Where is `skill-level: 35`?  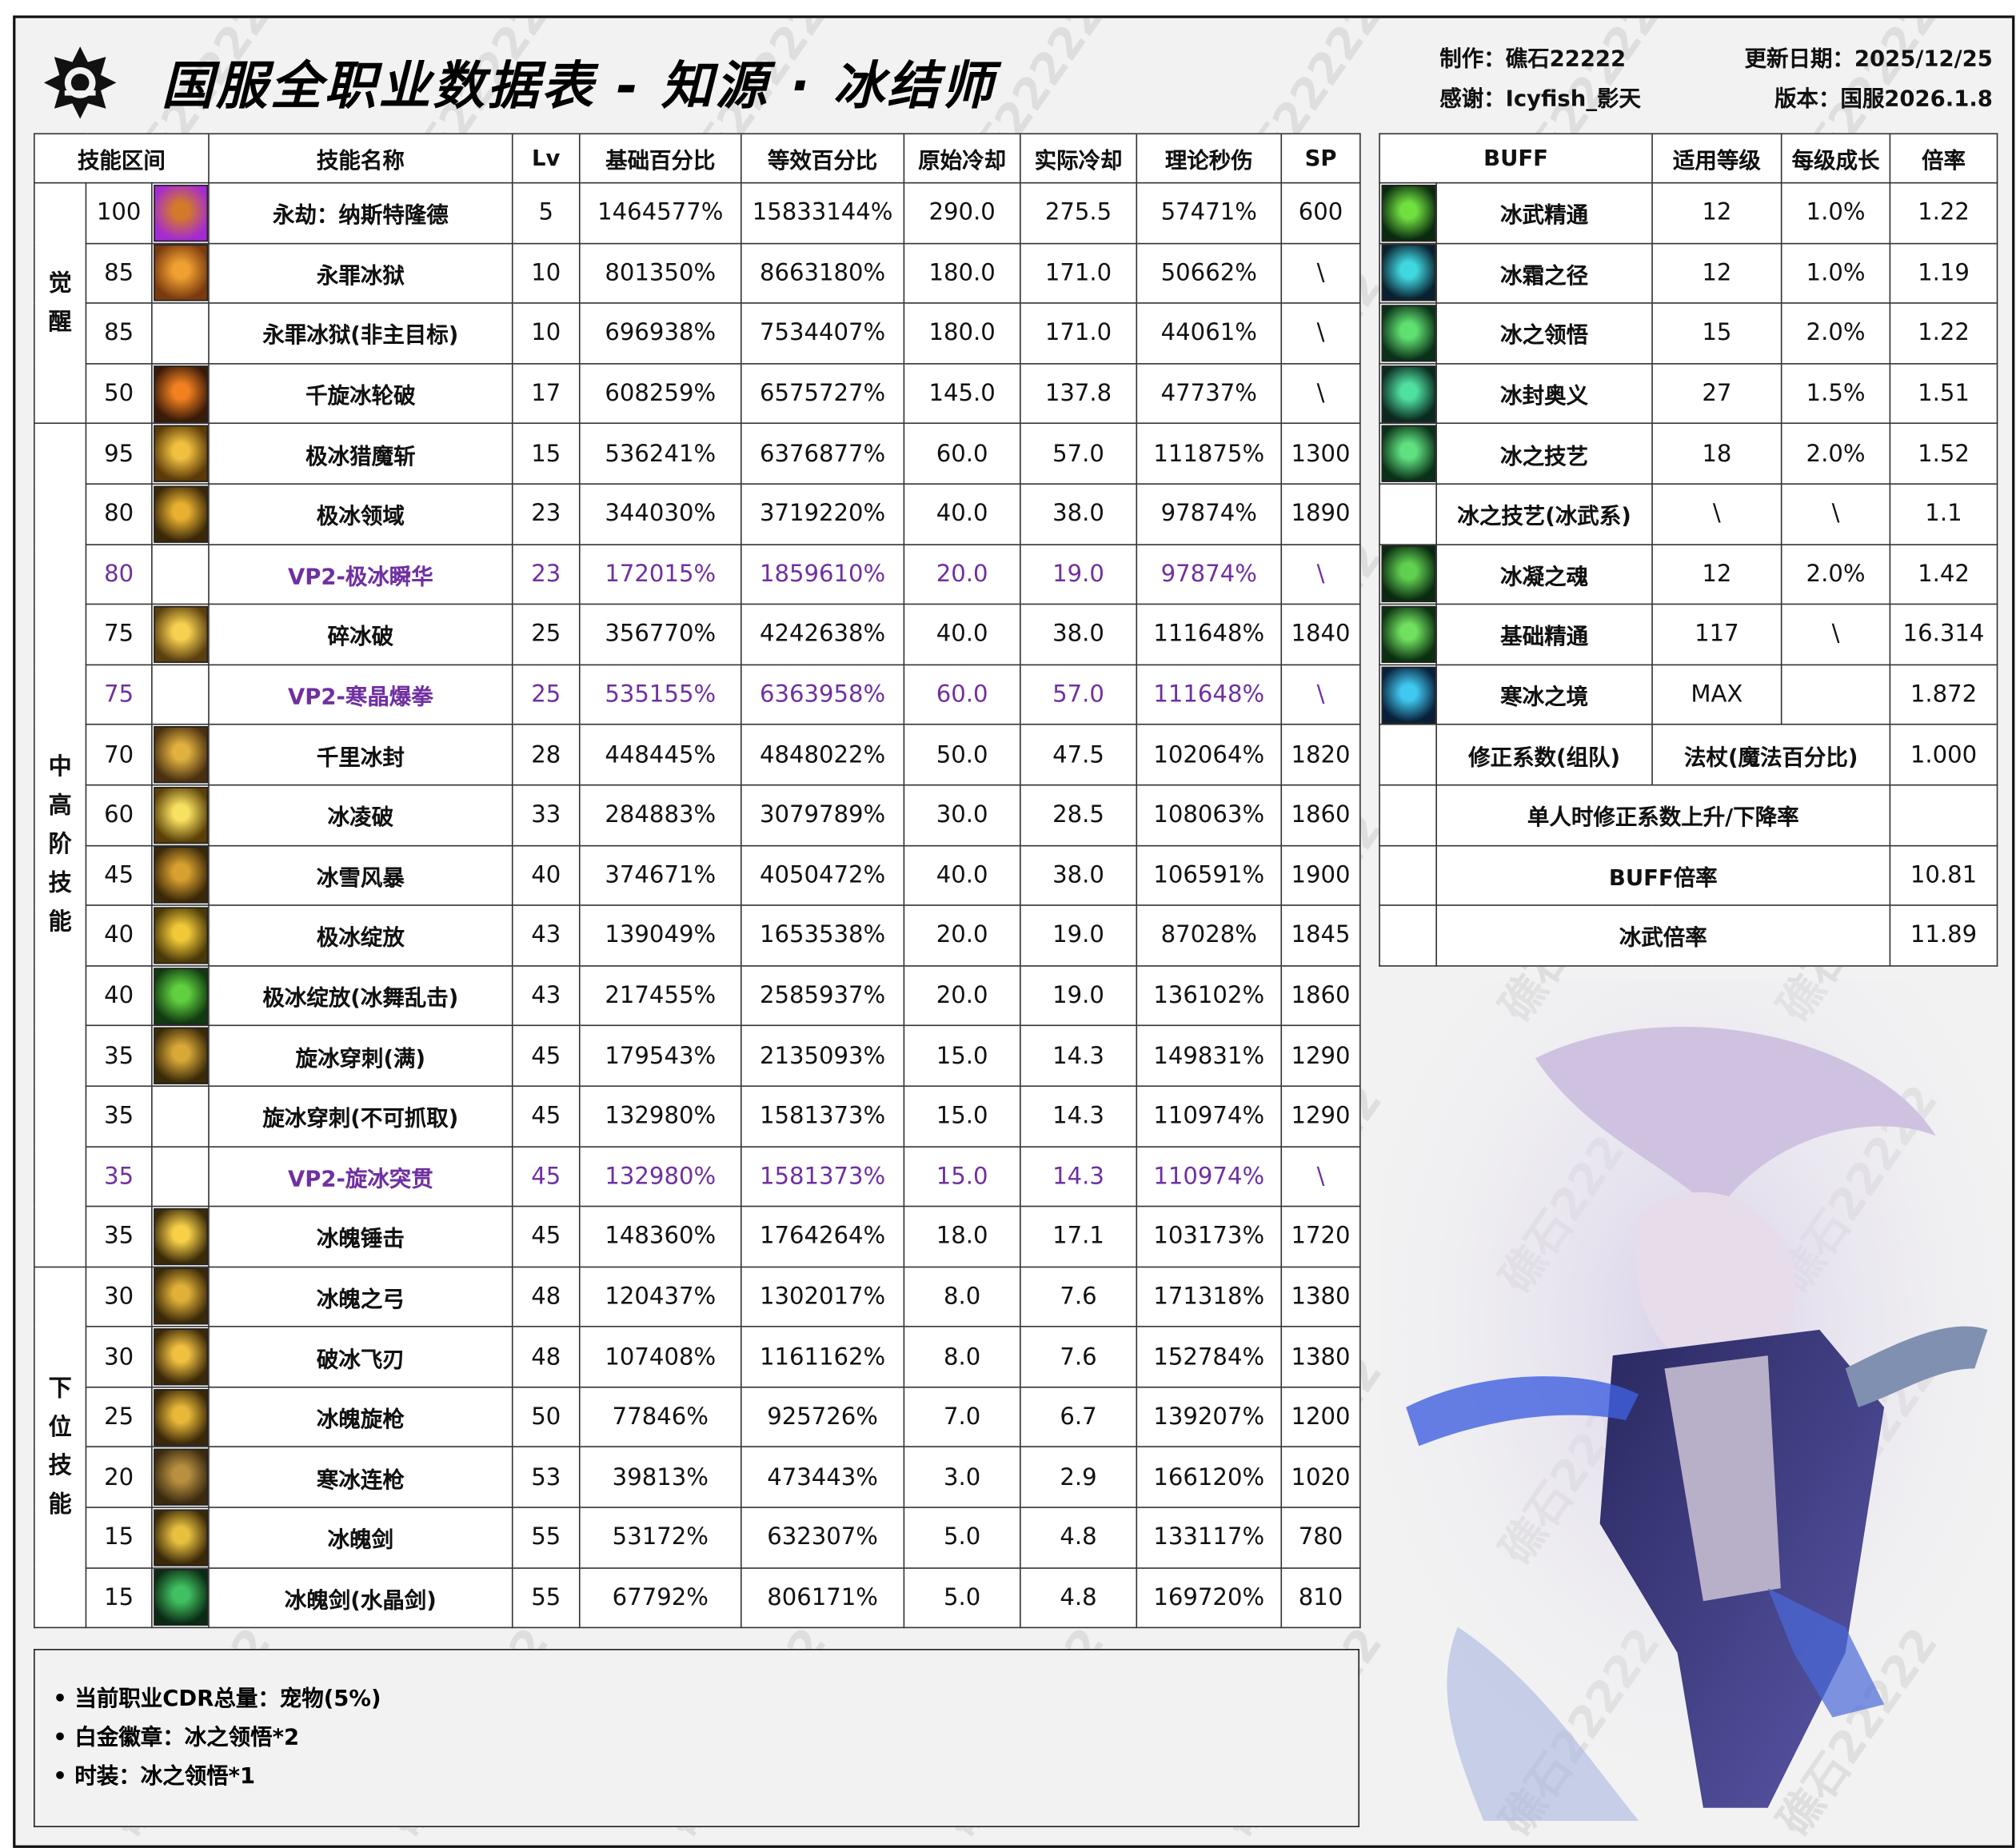 skill-level: 35 is located at coordinates (119, 1116).